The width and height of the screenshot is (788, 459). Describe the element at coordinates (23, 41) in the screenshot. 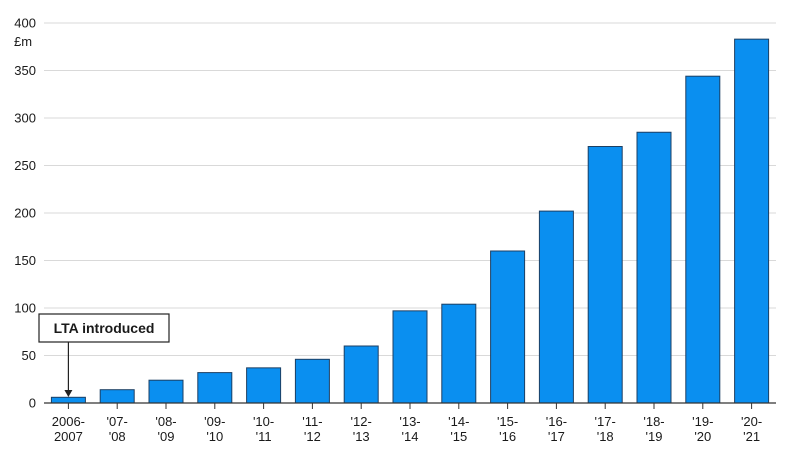

I see `y-axis-unit-label: £m` at that location.